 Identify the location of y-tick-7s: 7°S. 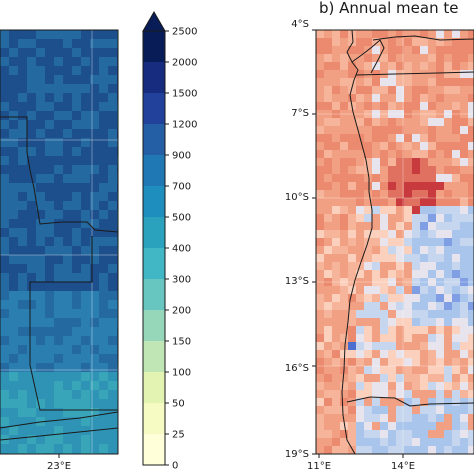
(300, 113).